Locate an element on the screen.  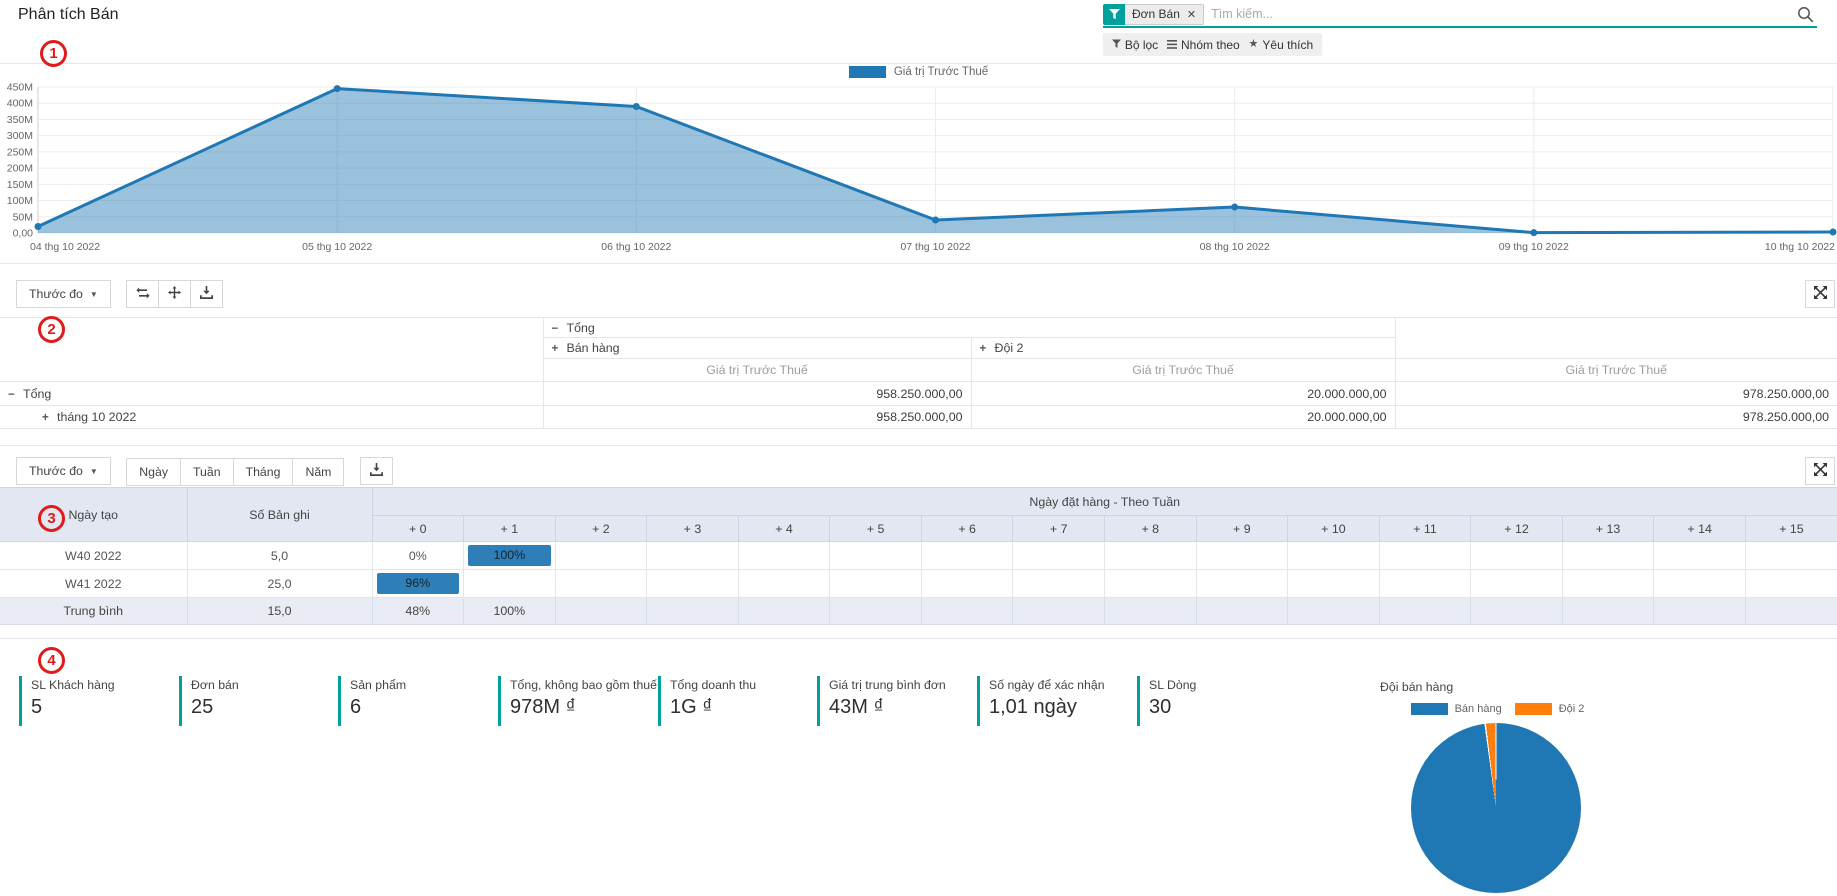
search-controls: Bộ lọc Nhóm theo ★ Yêu thích is located at coordinates (1212, 44).